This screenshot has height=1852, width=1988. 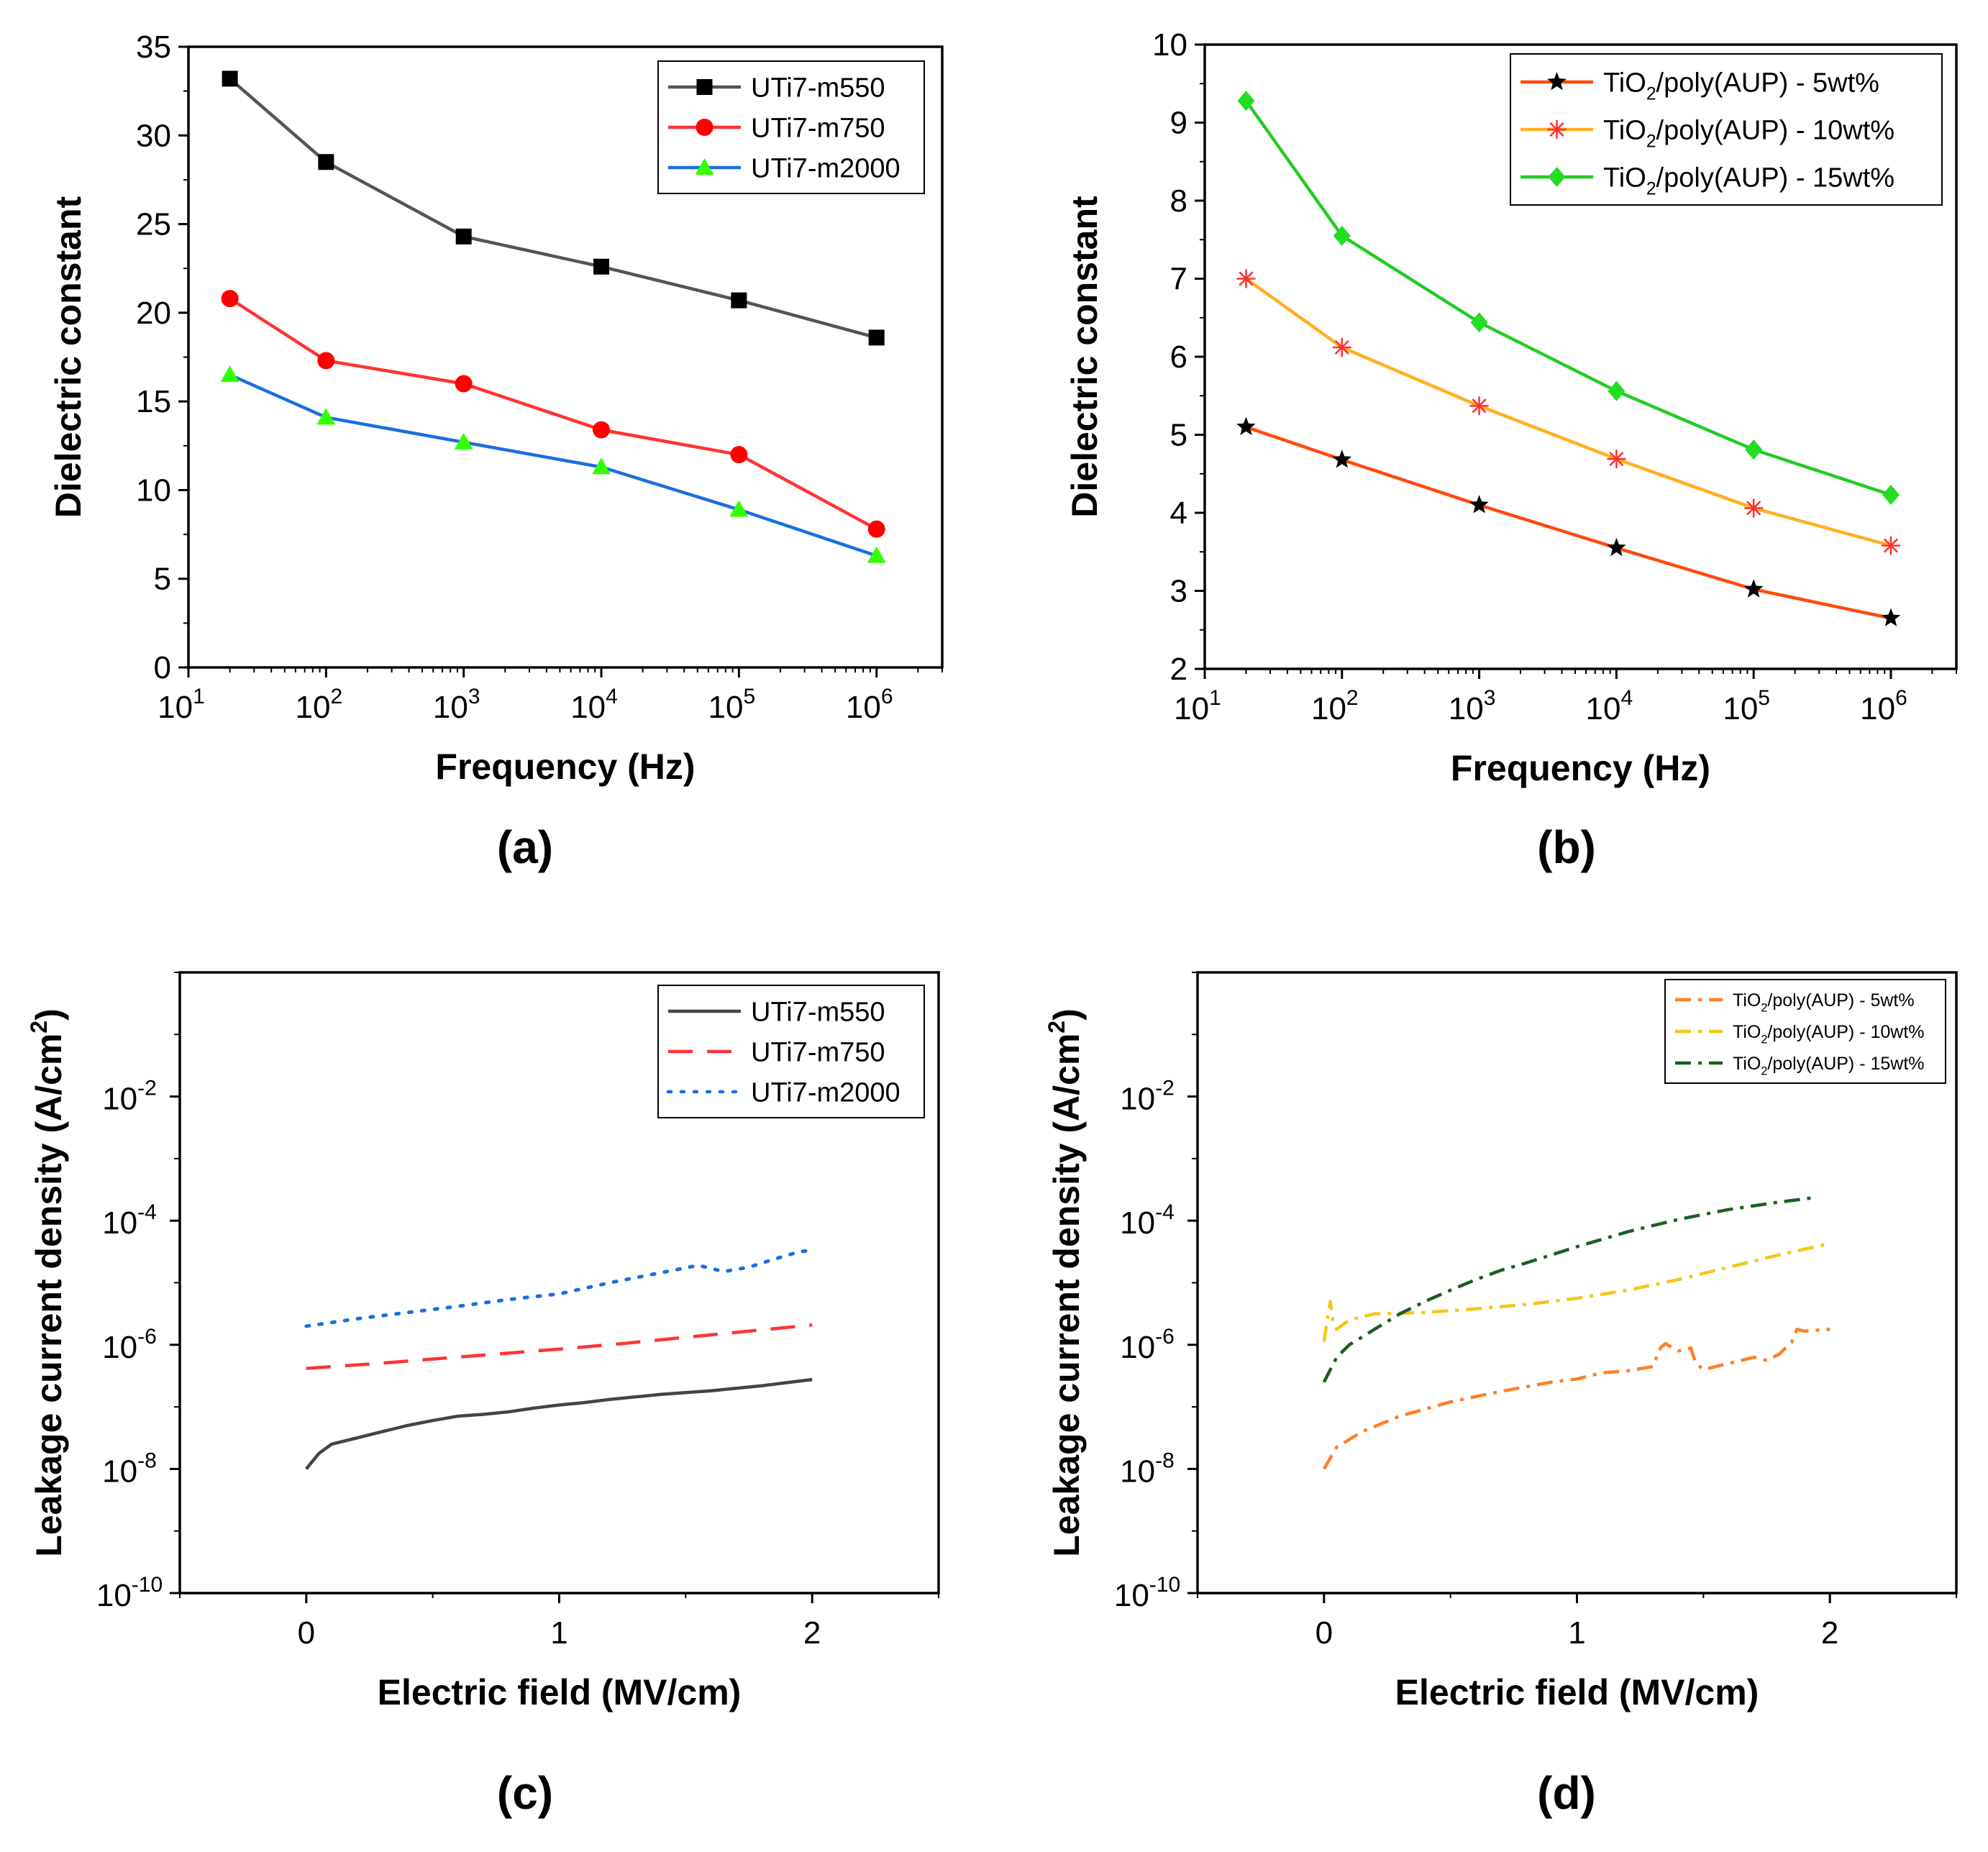 What do you see at coordinates (1775, 178) in the screenshot?
I see `legend-label-part: /poly(AUP) - 15wt%` at bounding box center [1775, 178].